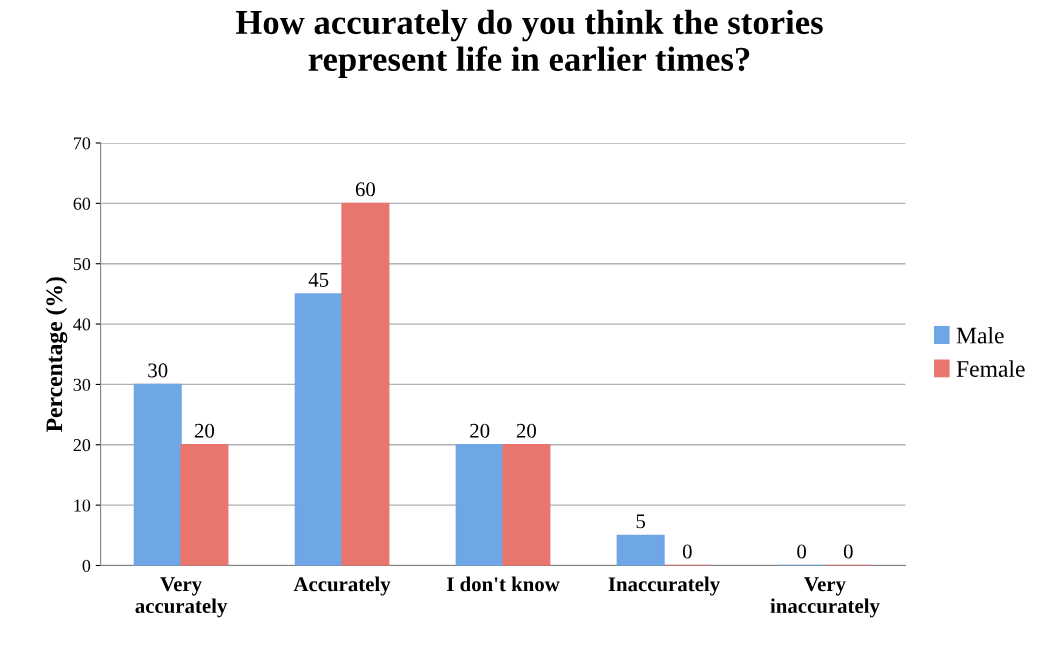 The height and width of the screenshot is (650, 1059). What do you see at coordinates (664, 586) in the screenshot?
I see `x-tick-label: Inaccurately` at bounding box center [664, 586].